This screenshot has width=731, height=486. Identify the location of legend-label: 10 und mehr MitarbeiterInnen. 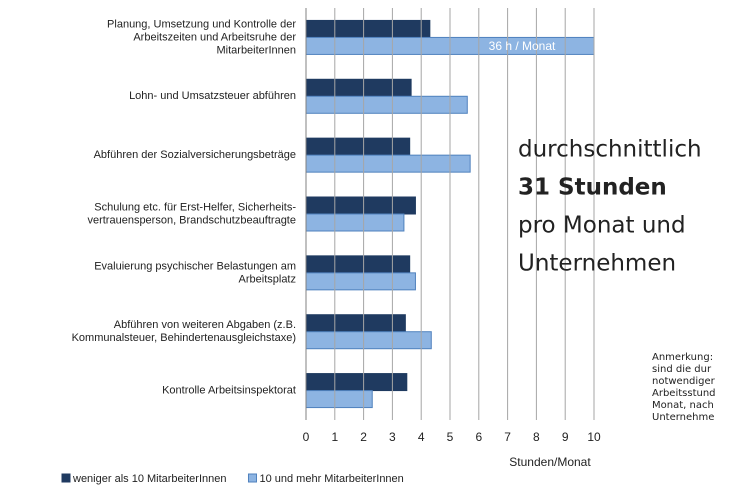
(331, 479).